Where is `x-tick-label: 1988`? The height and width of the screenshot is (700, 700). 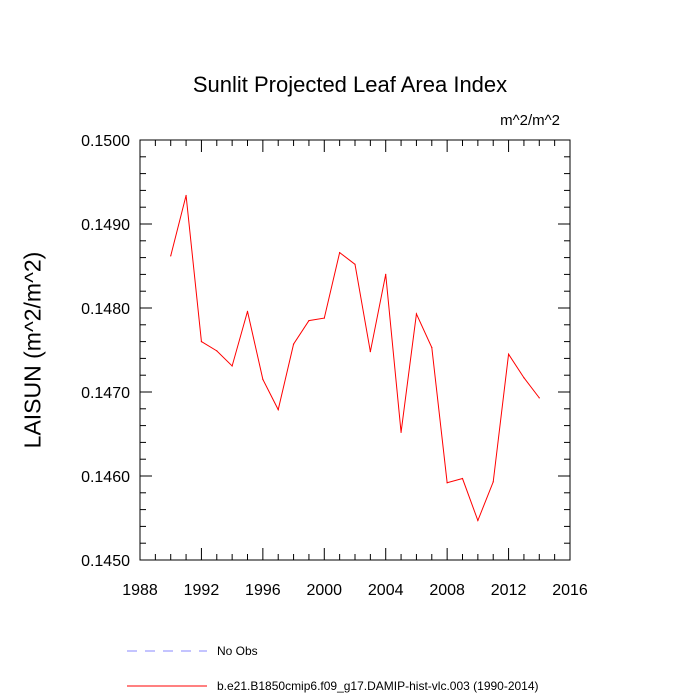 x-tick-label: 1988 is located at coordinates (140, 590).